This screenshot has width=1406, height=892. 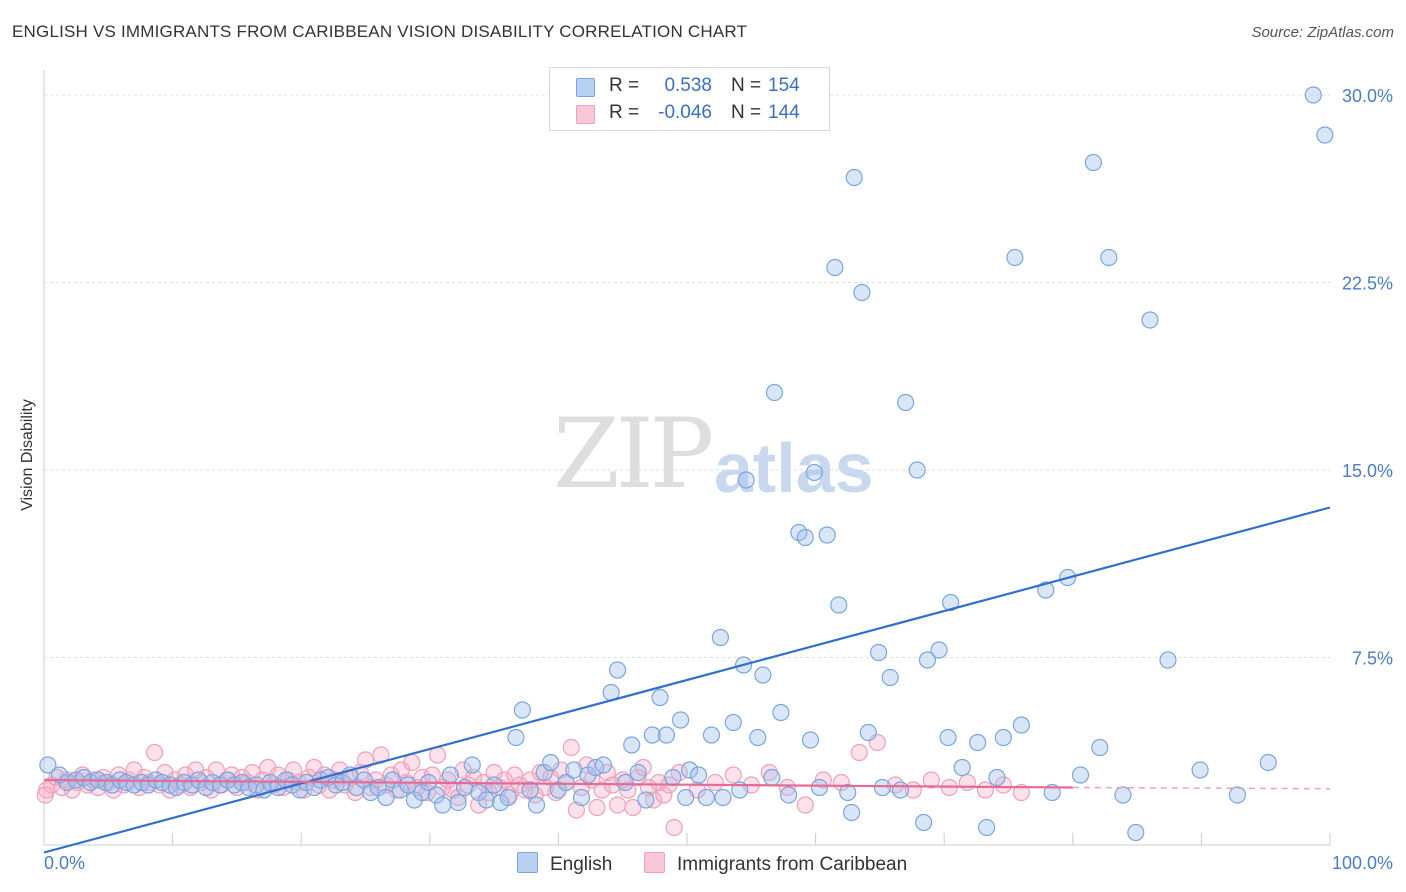 I want to click on r-value: 0.538, so click(x=688, y=85).